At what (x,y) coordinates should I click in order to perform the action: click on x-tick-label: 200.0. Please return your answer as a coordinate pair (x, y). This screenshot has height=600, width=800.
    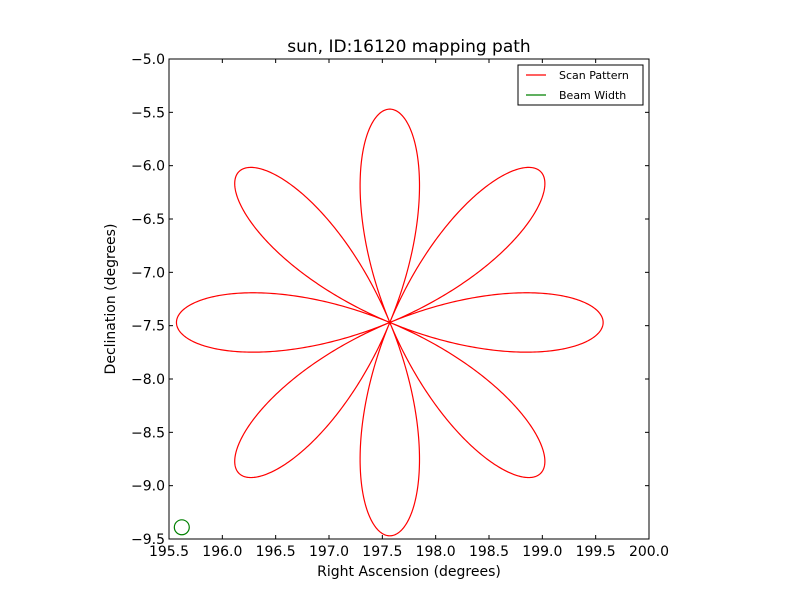
    Looking at the image, I should click on (649, 552).